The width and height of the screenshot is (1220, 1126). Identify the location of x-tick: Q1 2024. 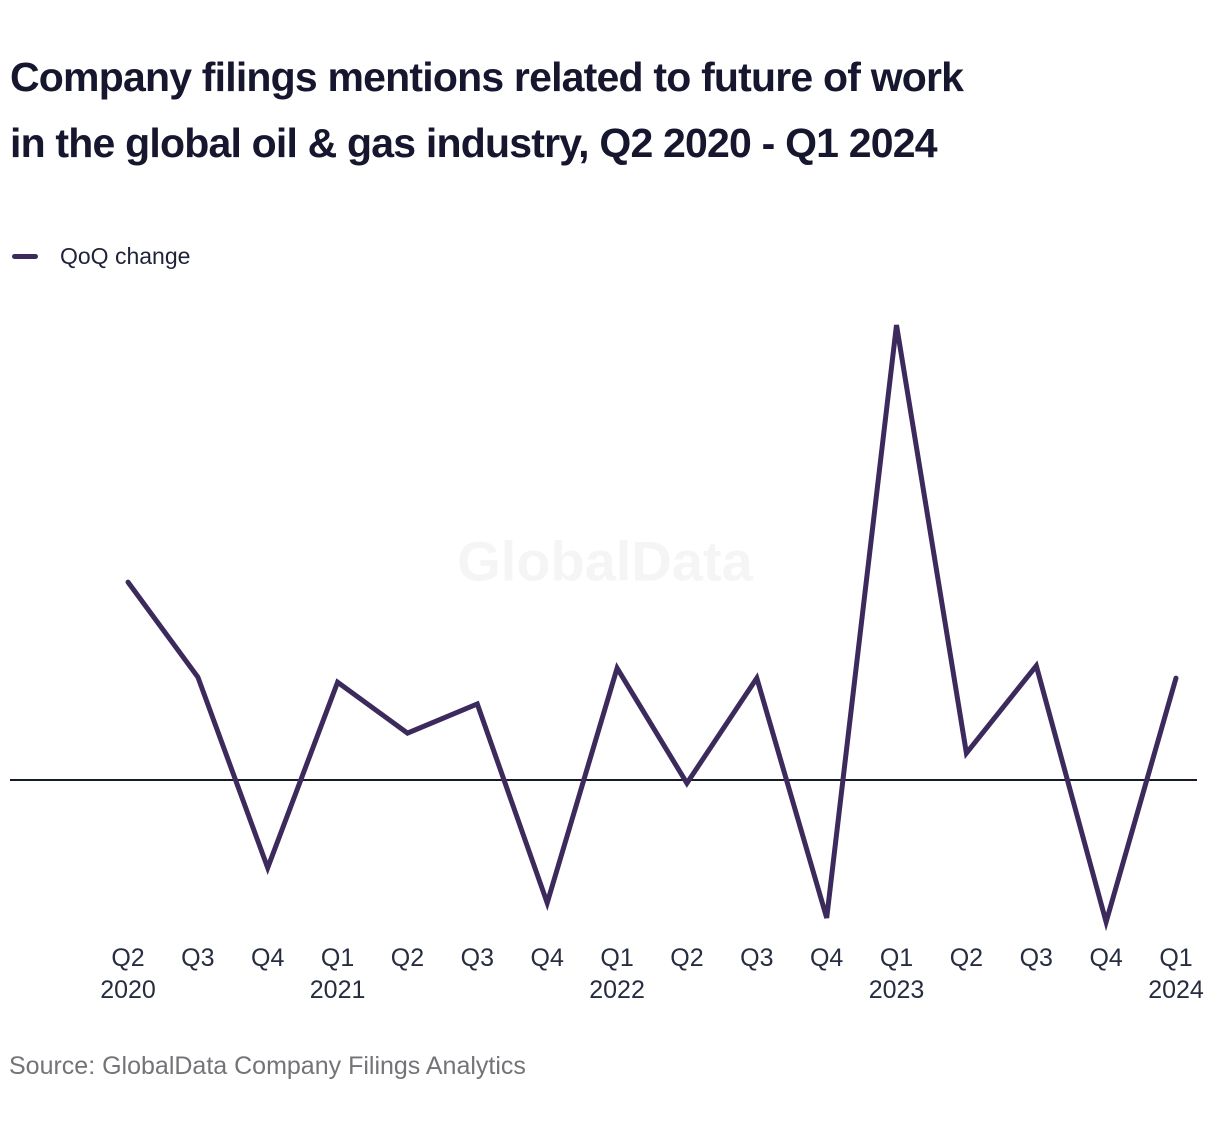
(1176, 974).